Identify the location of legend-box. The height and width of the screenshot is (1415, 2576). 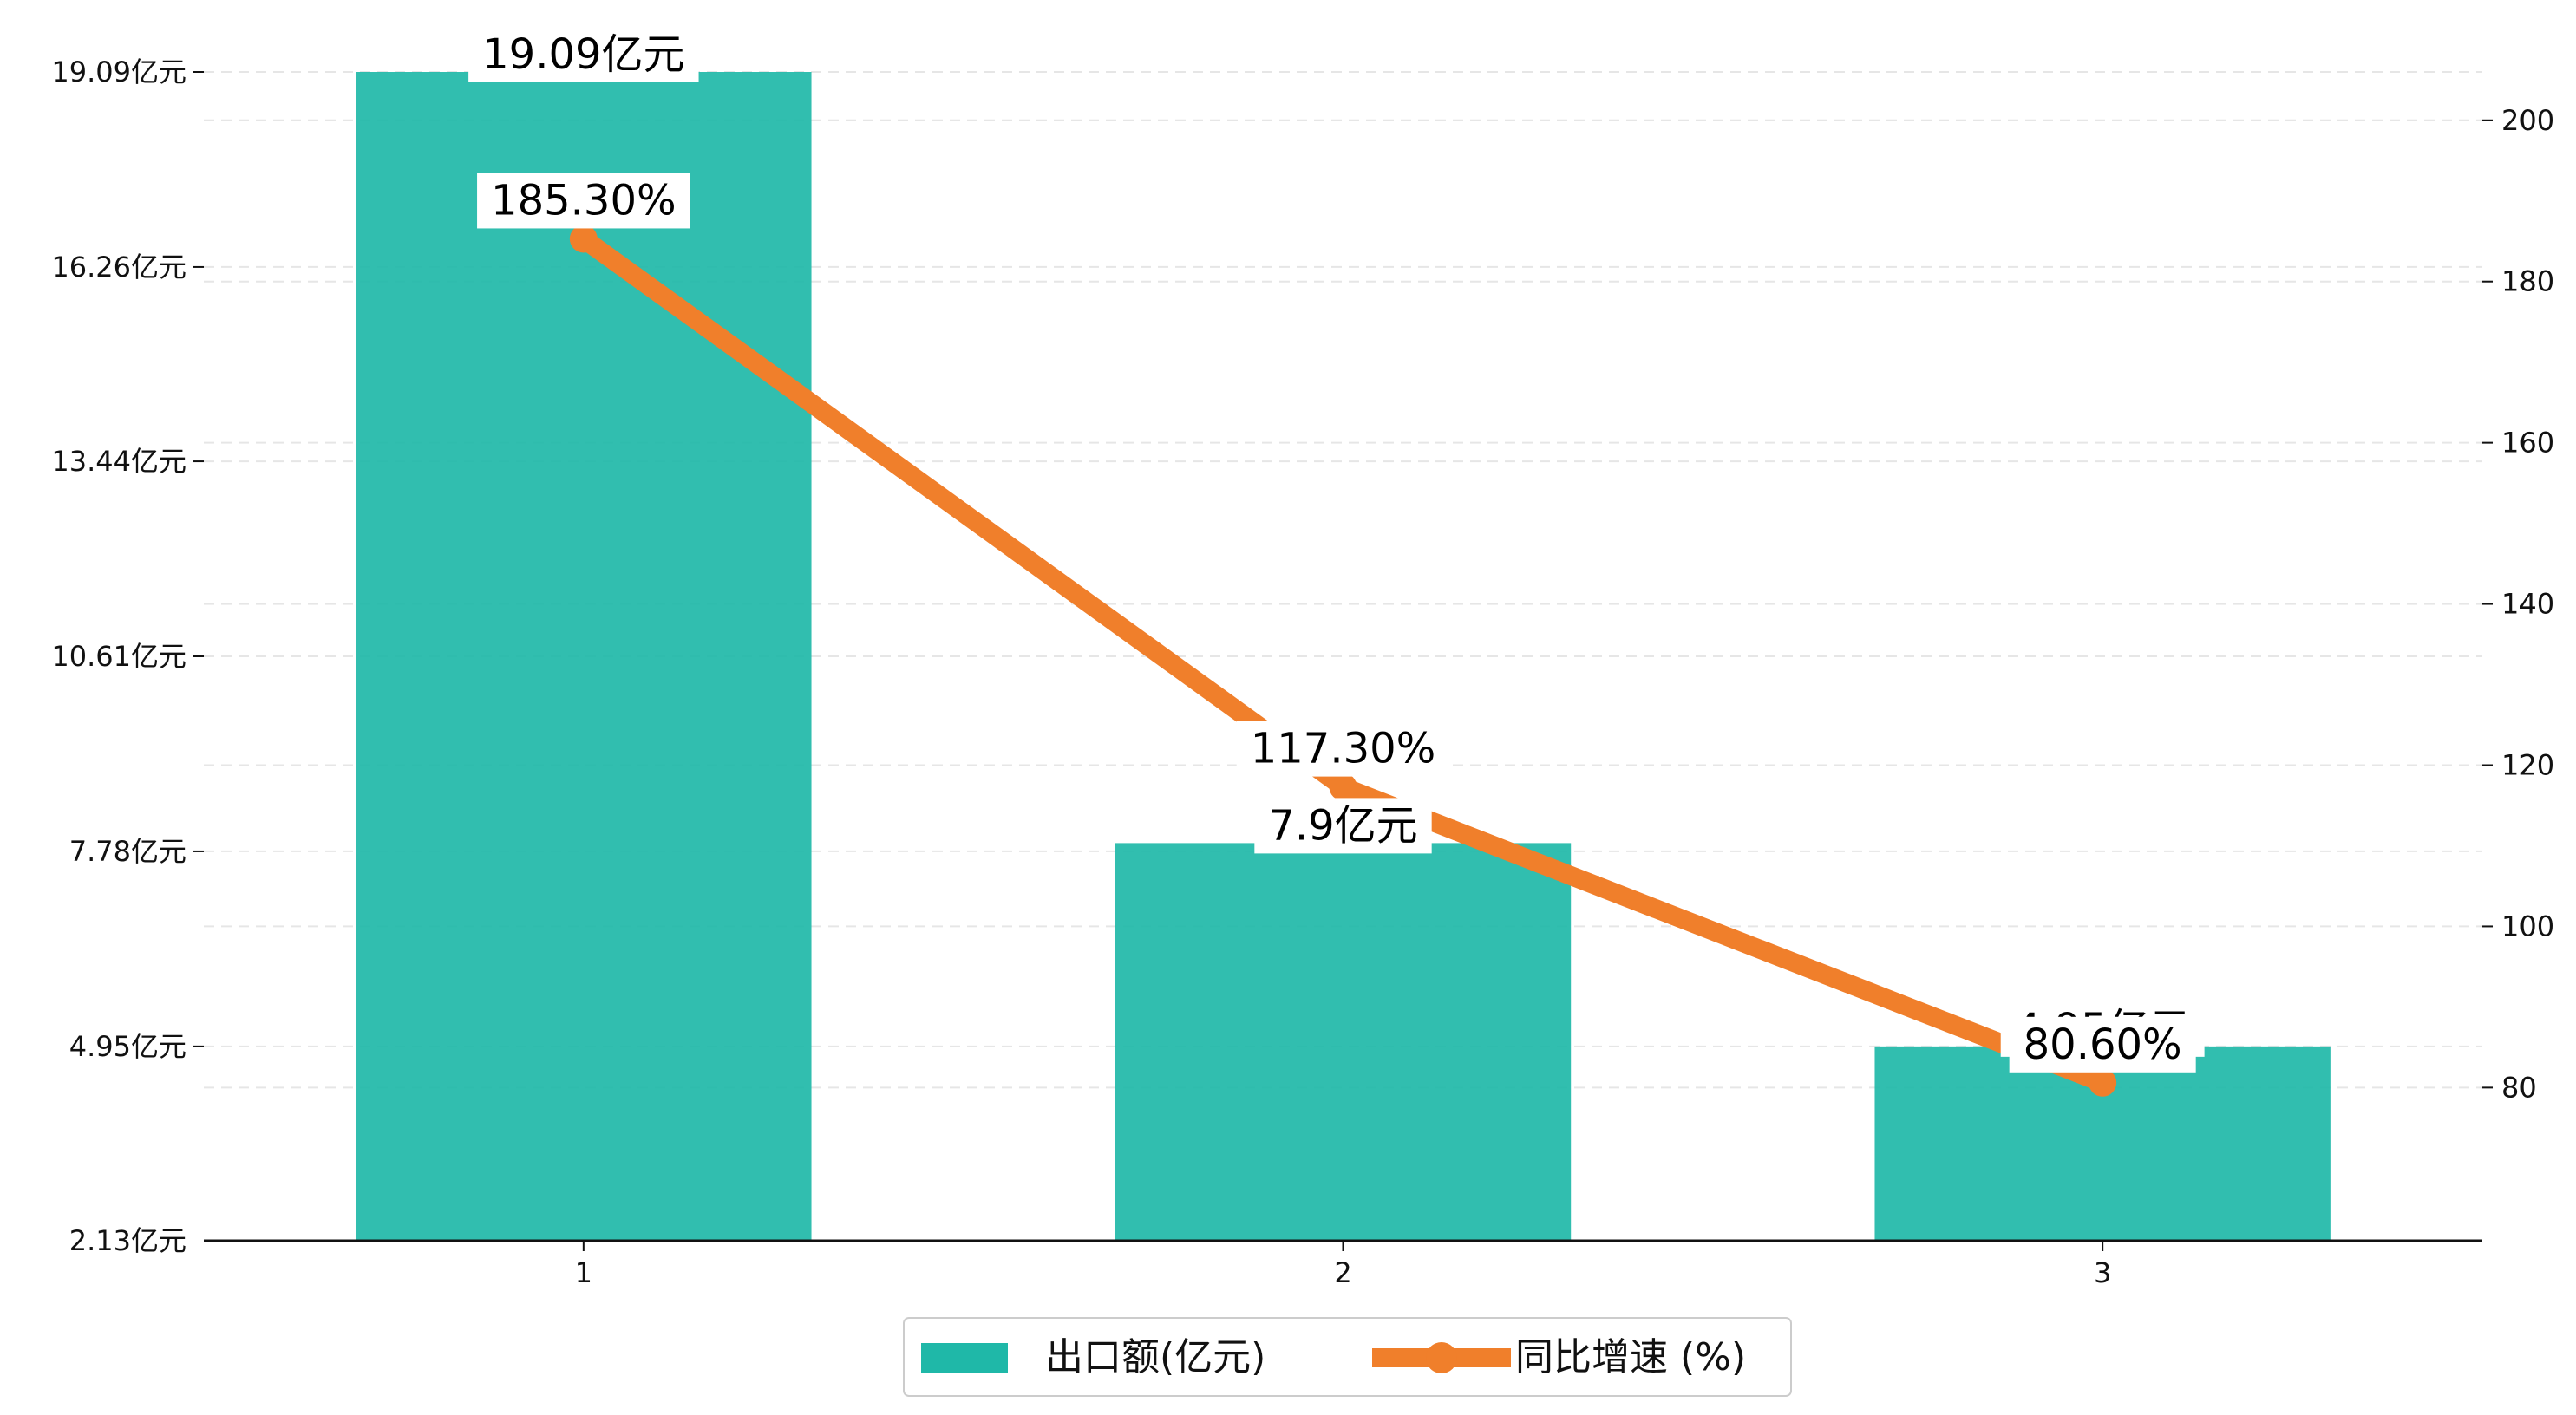
(1347, 1357).